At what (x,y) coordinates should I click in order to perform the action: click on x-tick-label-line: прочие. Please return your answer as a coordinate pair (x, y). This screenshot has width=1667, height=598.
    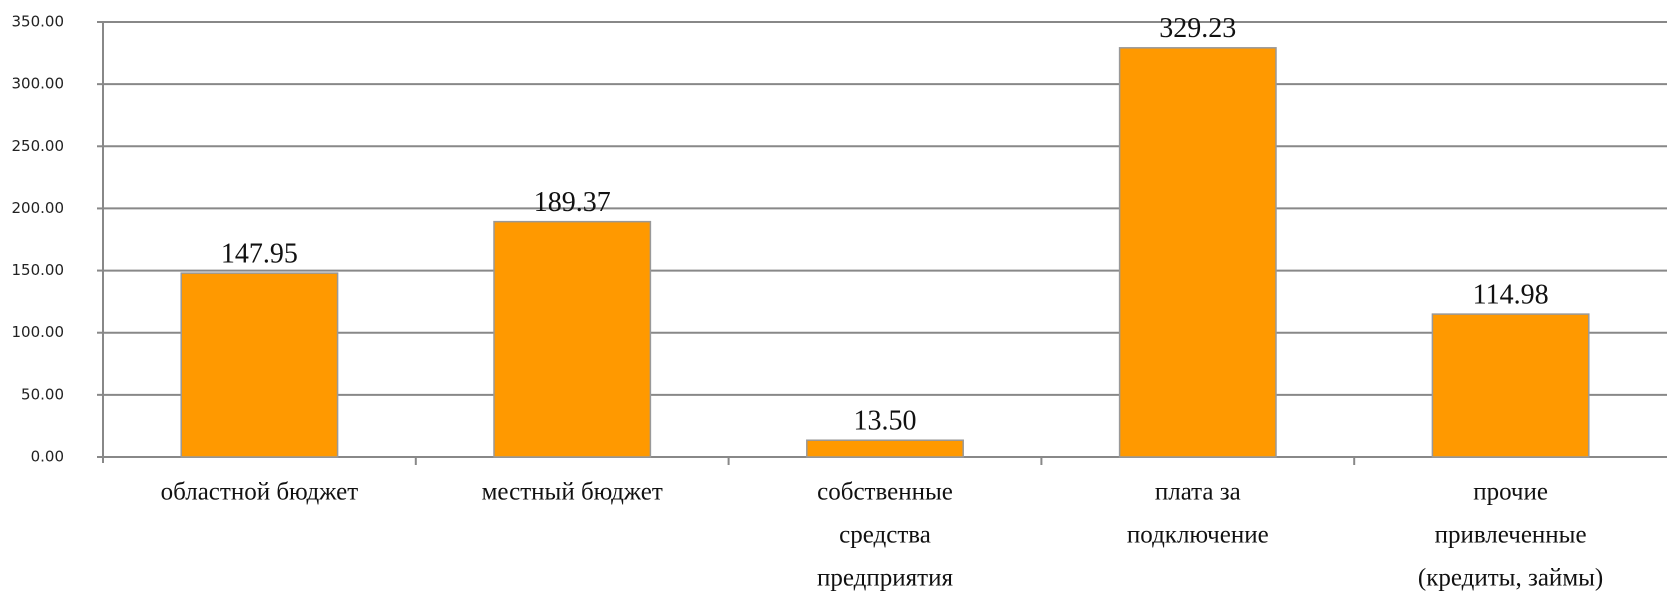
    Looking at the image, I should click on (1510, 492).